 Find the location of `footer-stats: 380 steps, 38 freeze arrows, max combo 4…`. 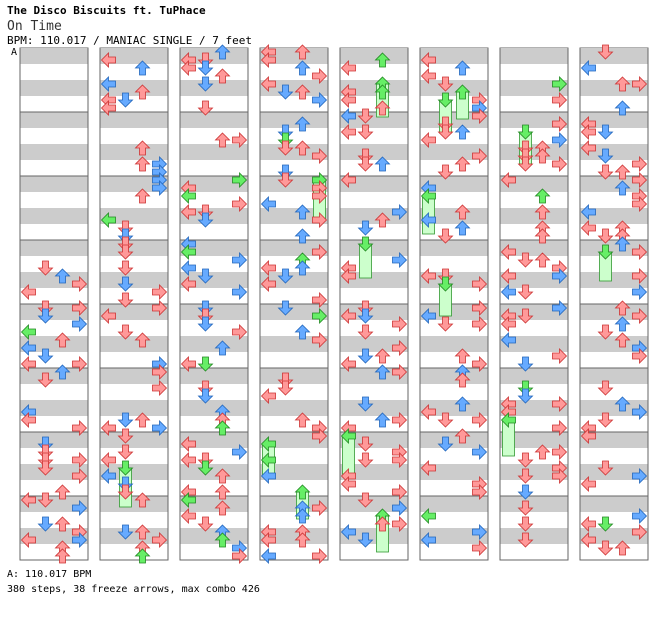

footer-stats: 380 steps, 38 freeze arrows, max combo 4… is located at coordinates (133, 589).